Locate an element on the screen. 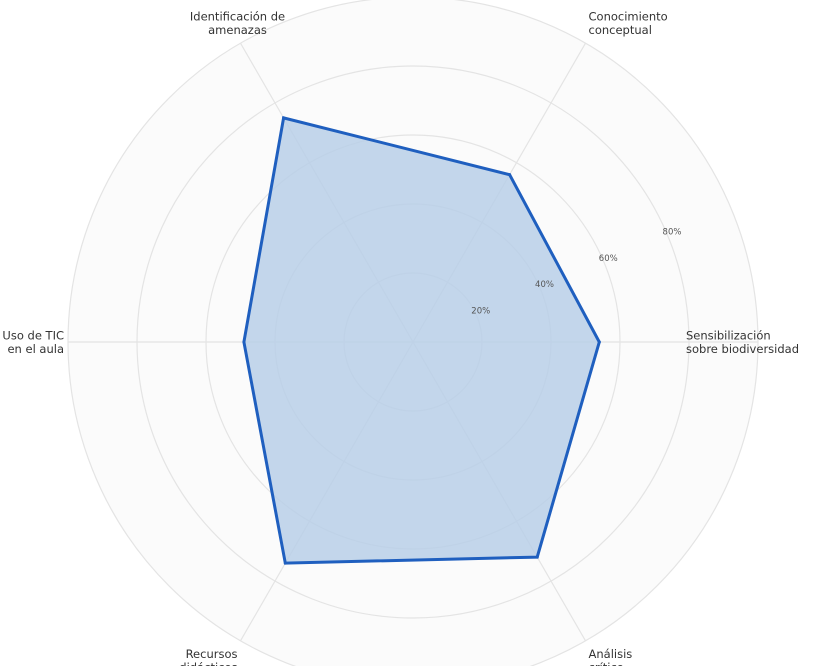 This screenshot has height=666, width=826. radial-tick-label: 80% is located at coordinates (672, 232).